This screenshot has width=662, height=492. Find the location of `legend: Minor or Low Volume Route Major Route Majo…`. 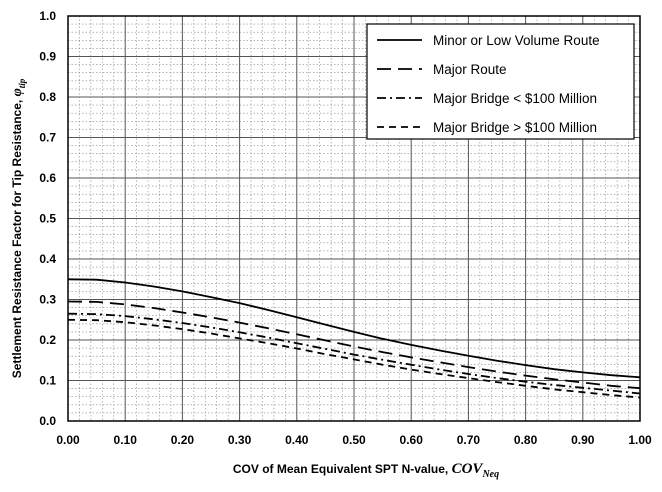

legend: Minor or Low Volume Route Major Route Majo… is located at coordinates (500, 81).